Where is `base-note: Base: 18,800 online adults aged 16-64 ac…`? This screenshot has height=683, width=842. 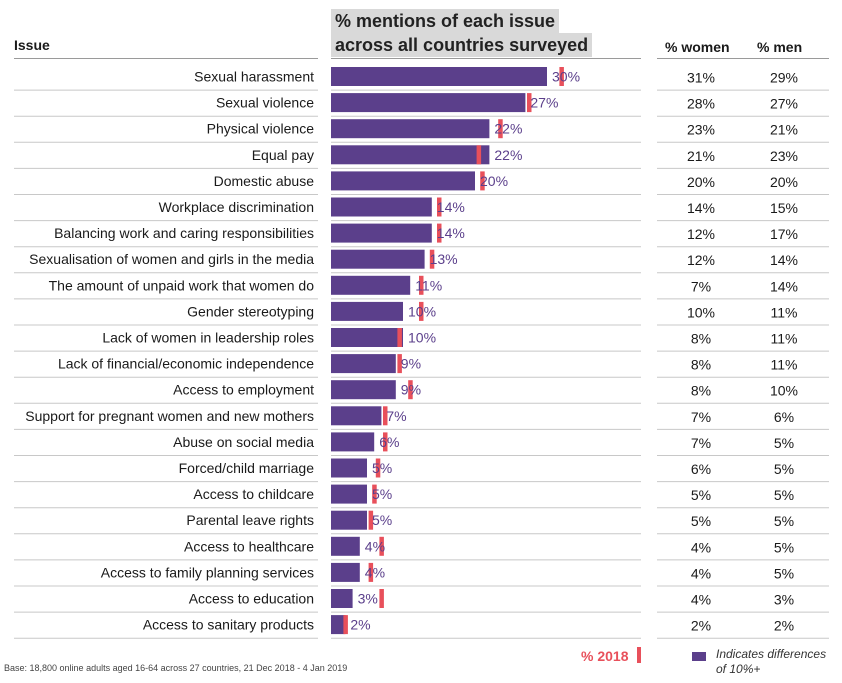
base-note: Base: 18,800 online adults aged 16-64 ac… is located at coordinates (176, 668).